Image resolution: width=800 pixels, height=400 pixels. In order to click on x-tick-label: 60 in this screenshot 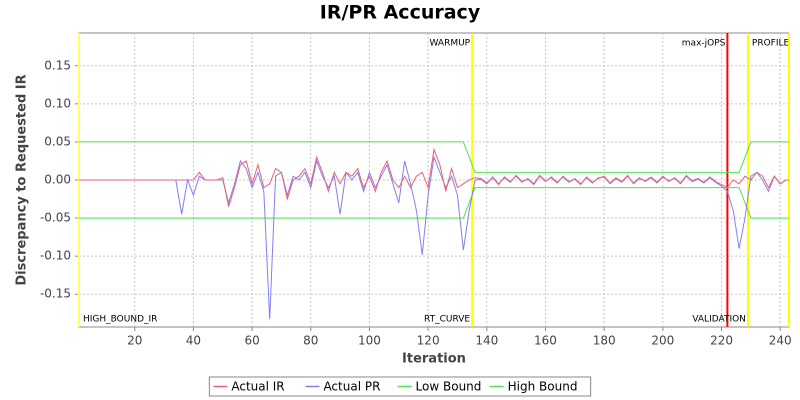, I will do `click(251, 341)`.